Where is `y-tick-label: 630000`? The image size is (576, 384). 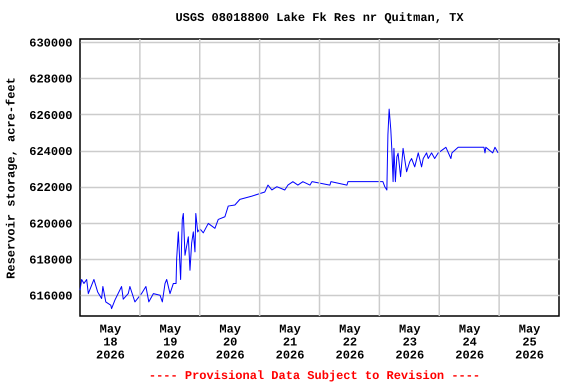 y-tick-label: 630000 is located at coordinates (50, 43).